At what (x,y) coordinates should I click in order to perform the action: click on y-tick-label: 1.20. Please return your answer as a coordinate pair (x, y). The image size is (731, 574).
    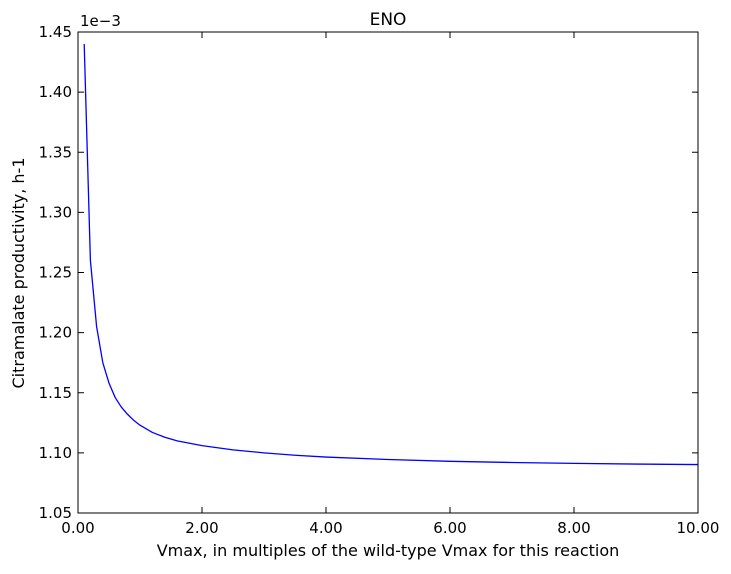
    Looking at the image, I should click on (55, 333).